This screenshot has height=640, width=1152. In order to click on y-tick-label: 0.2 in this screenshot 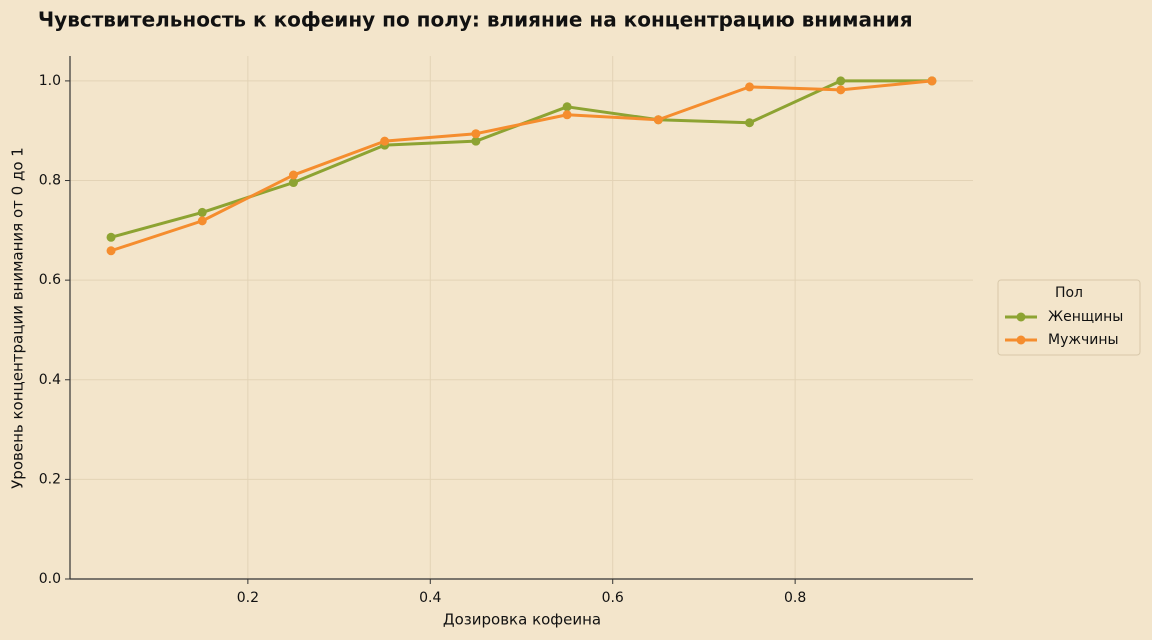, I will do `click(50, 479)`.